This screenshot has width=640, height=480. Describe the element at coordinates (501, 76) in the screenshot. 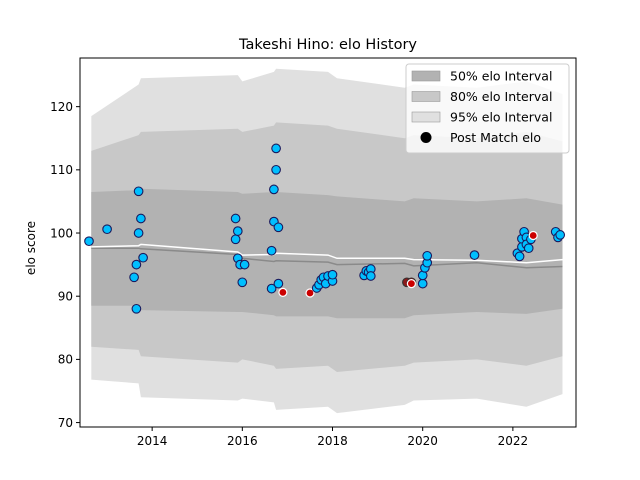

I see `legend-label: 50% elo Interval` at that location.